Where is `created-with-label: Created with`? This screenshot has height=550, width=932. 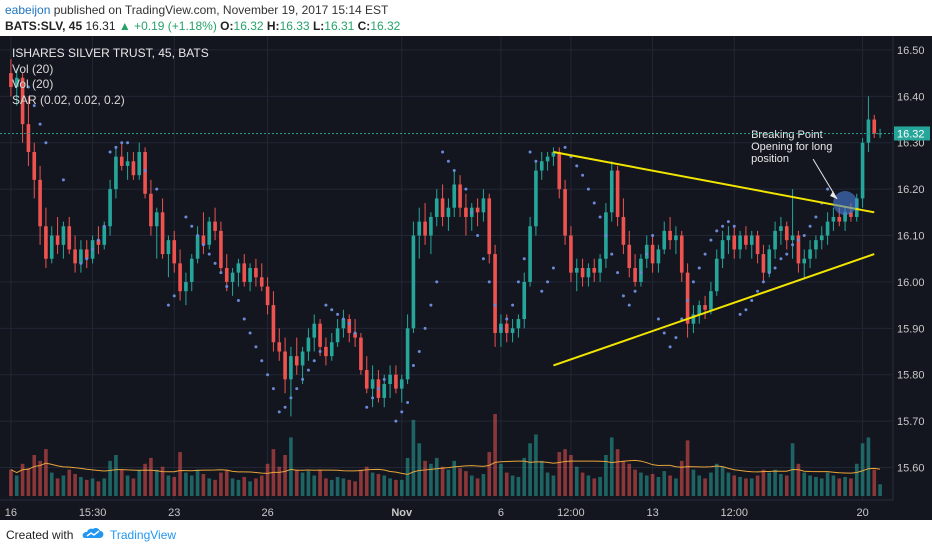 created-with-label: Created with is located at coordinates (40, 535).